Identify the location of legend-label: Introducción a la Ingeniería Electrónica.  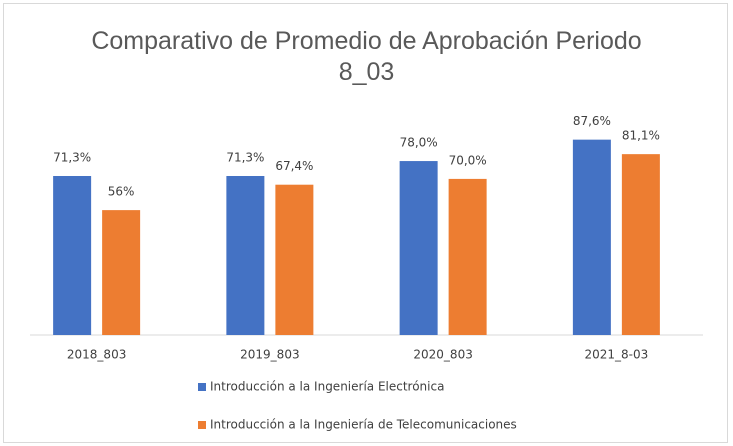
(327, 387).